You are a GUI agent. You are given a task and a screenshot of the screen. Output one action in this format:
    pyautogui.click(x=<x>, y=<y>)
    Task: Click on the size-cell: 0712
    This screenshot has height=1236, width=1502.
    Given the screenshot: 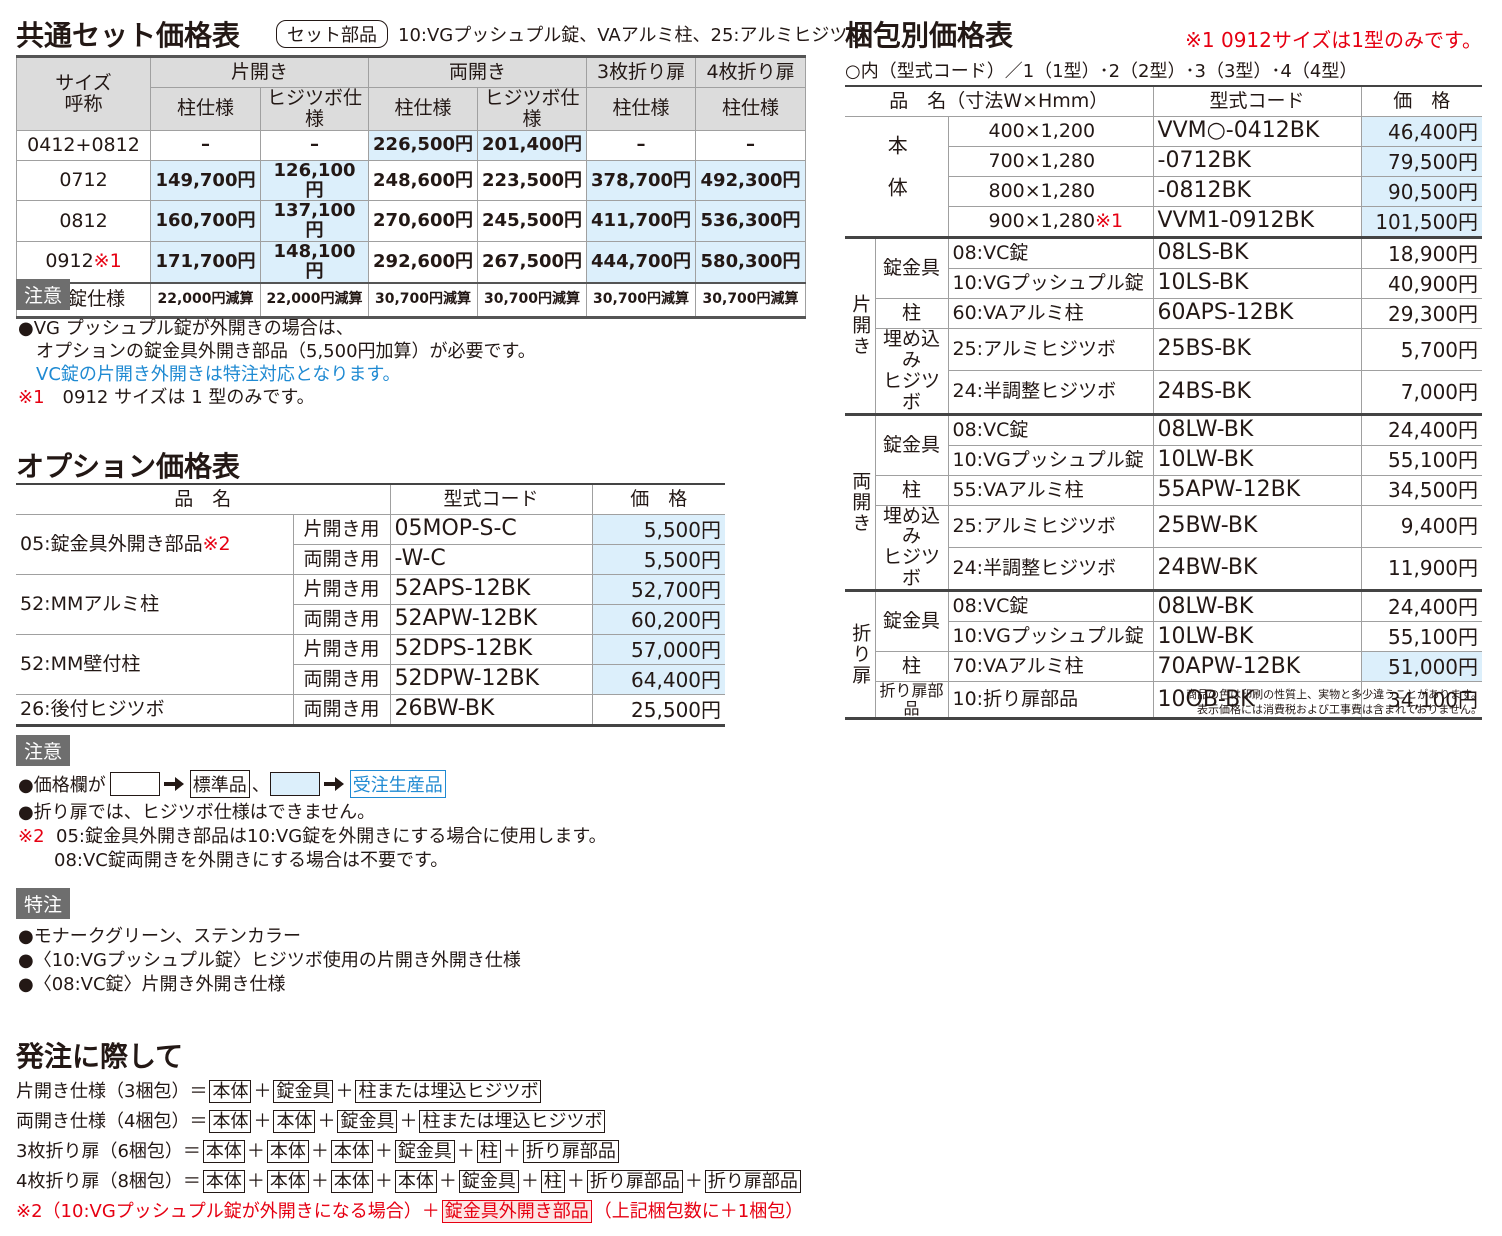 What is the action you would take?
    pyautogui.click(x=83, y=180)
    